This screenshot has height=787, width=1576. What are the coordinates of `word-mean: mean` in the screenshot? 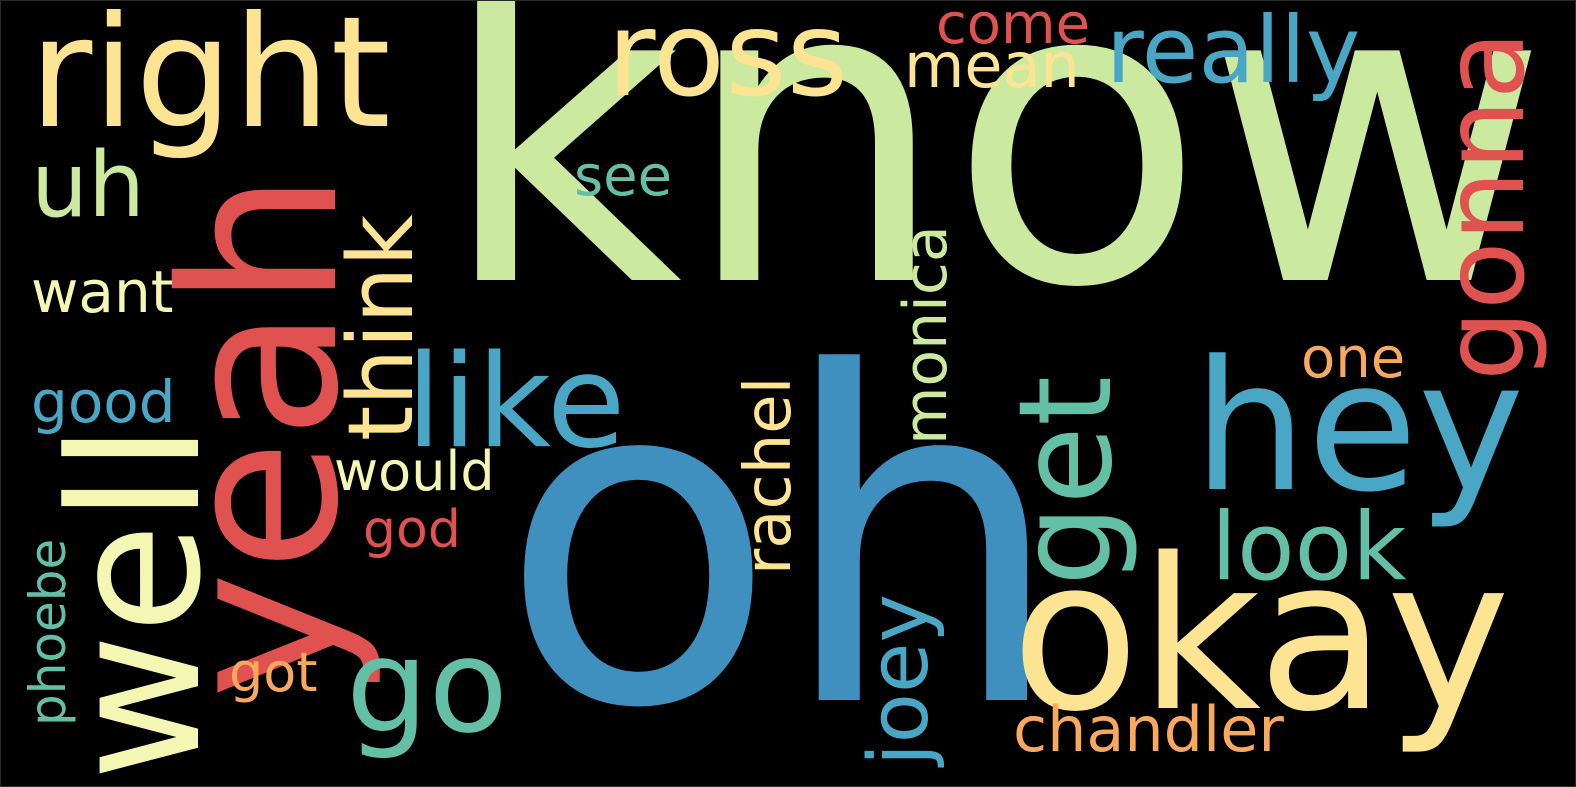 It's located at (992, 65).